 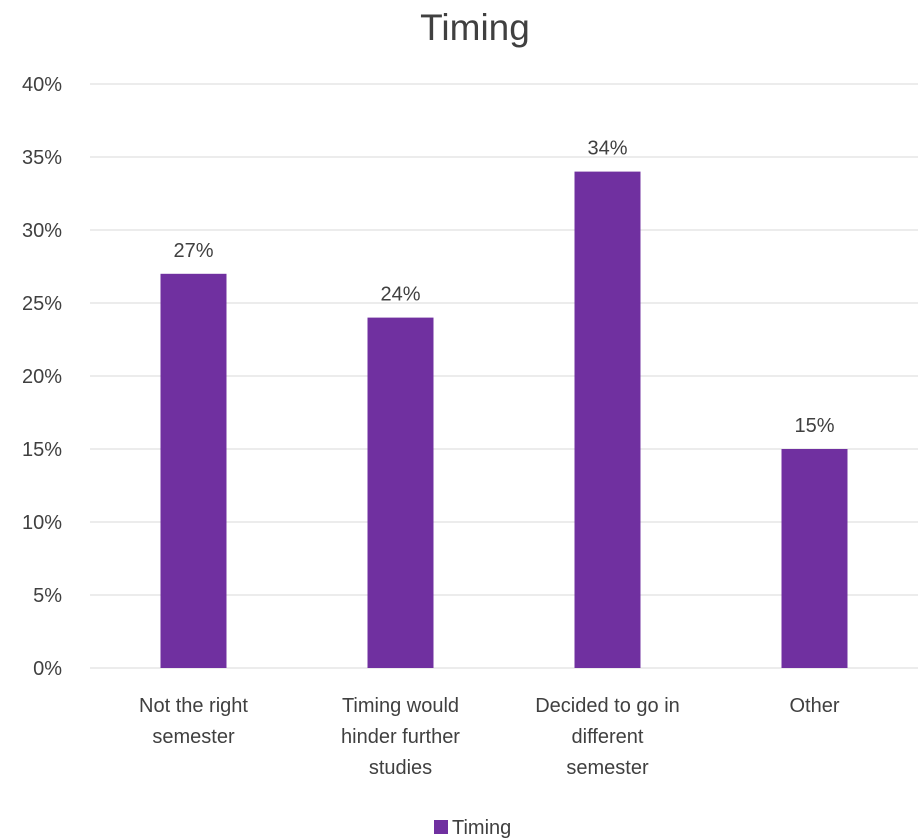 I want to click on data-label-3: 34%, so click(x=607, y=149).